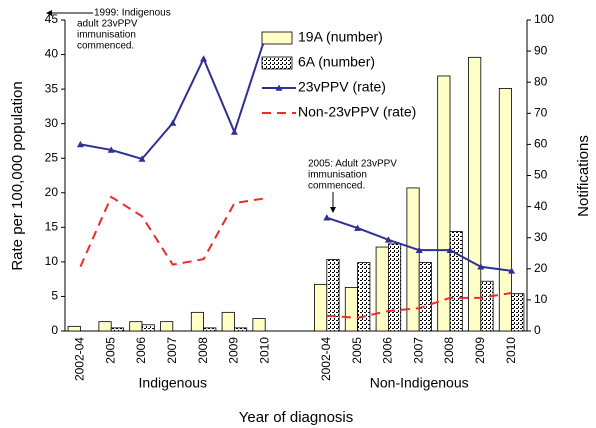 This screenshot has height=428, width=596. I want to click on y-tick-label: 15, so click(52, 227).